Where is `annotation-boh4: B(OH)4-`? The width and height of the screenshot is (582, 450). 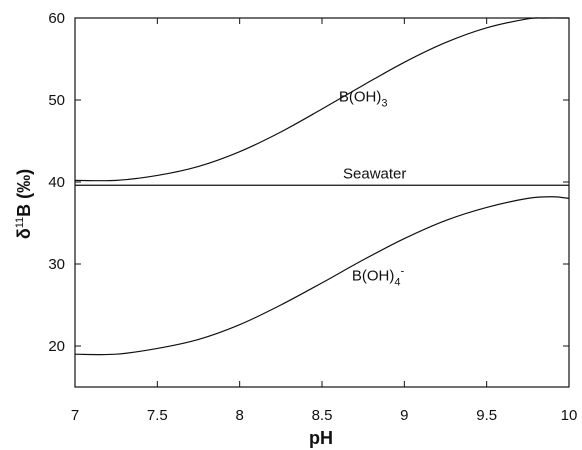 annotation-boh4: B(OH)4- is located at coordinates (378, 276).